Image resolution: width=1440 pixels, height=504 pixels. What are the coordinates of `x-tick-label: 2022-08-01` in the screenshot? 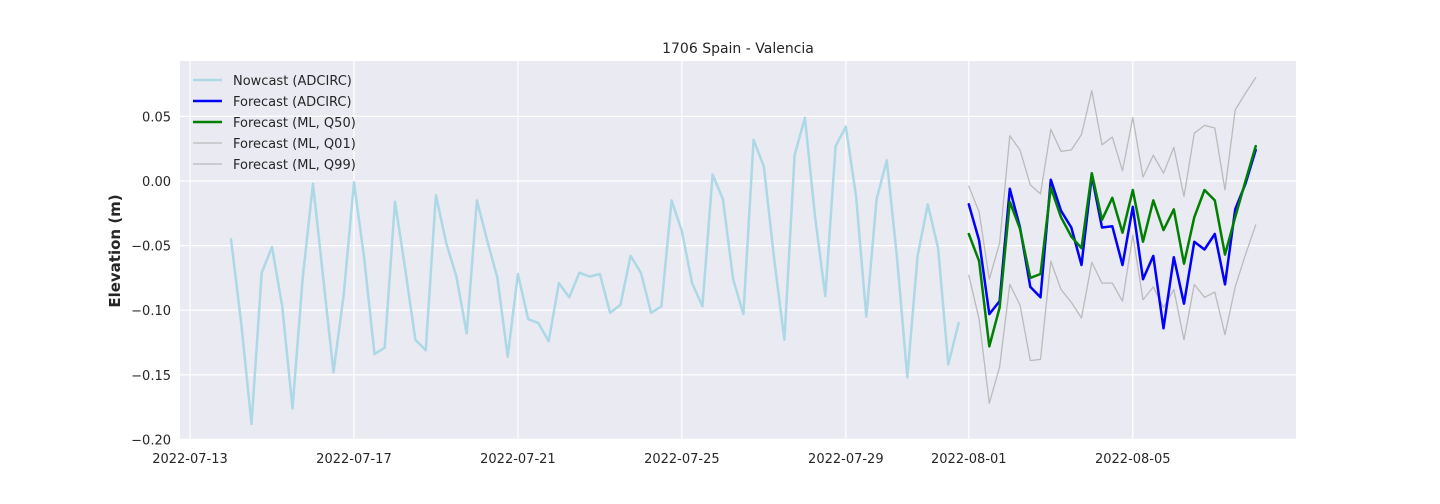 It's located at (969, 459).